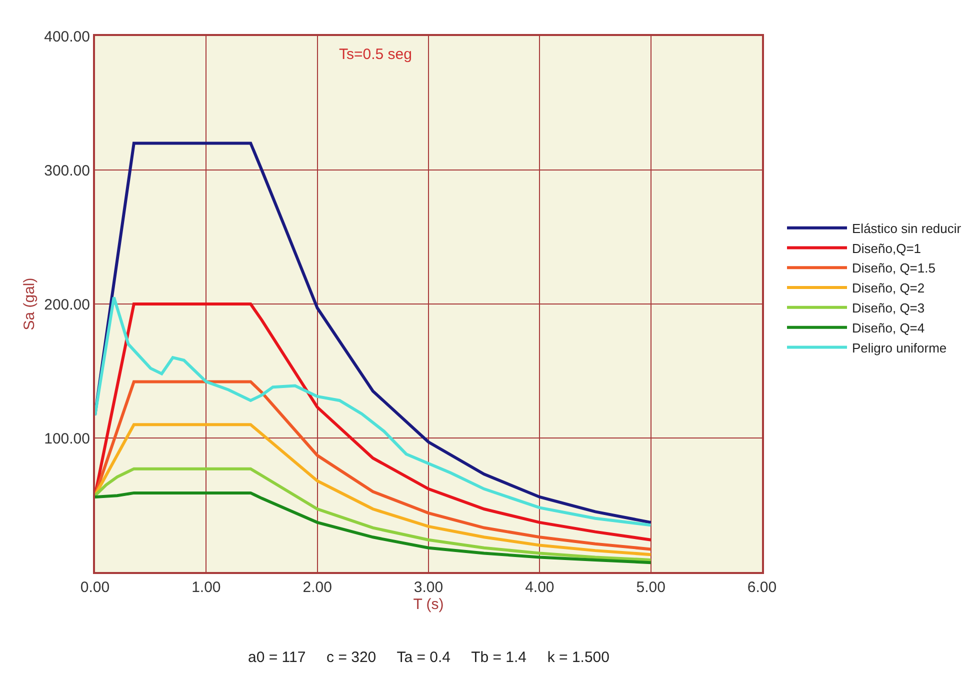  I want to click on legend-label: Elástico sin reducir, so click(907, 228).